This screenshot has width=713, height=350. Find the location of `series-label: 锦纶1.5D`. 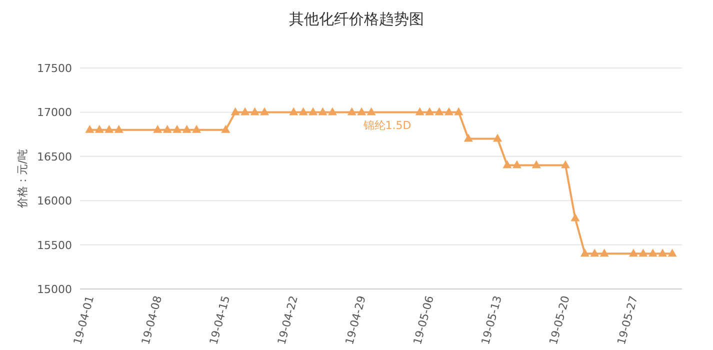

series-label: 锦纶1.5D is located at coordinates (387, 125).